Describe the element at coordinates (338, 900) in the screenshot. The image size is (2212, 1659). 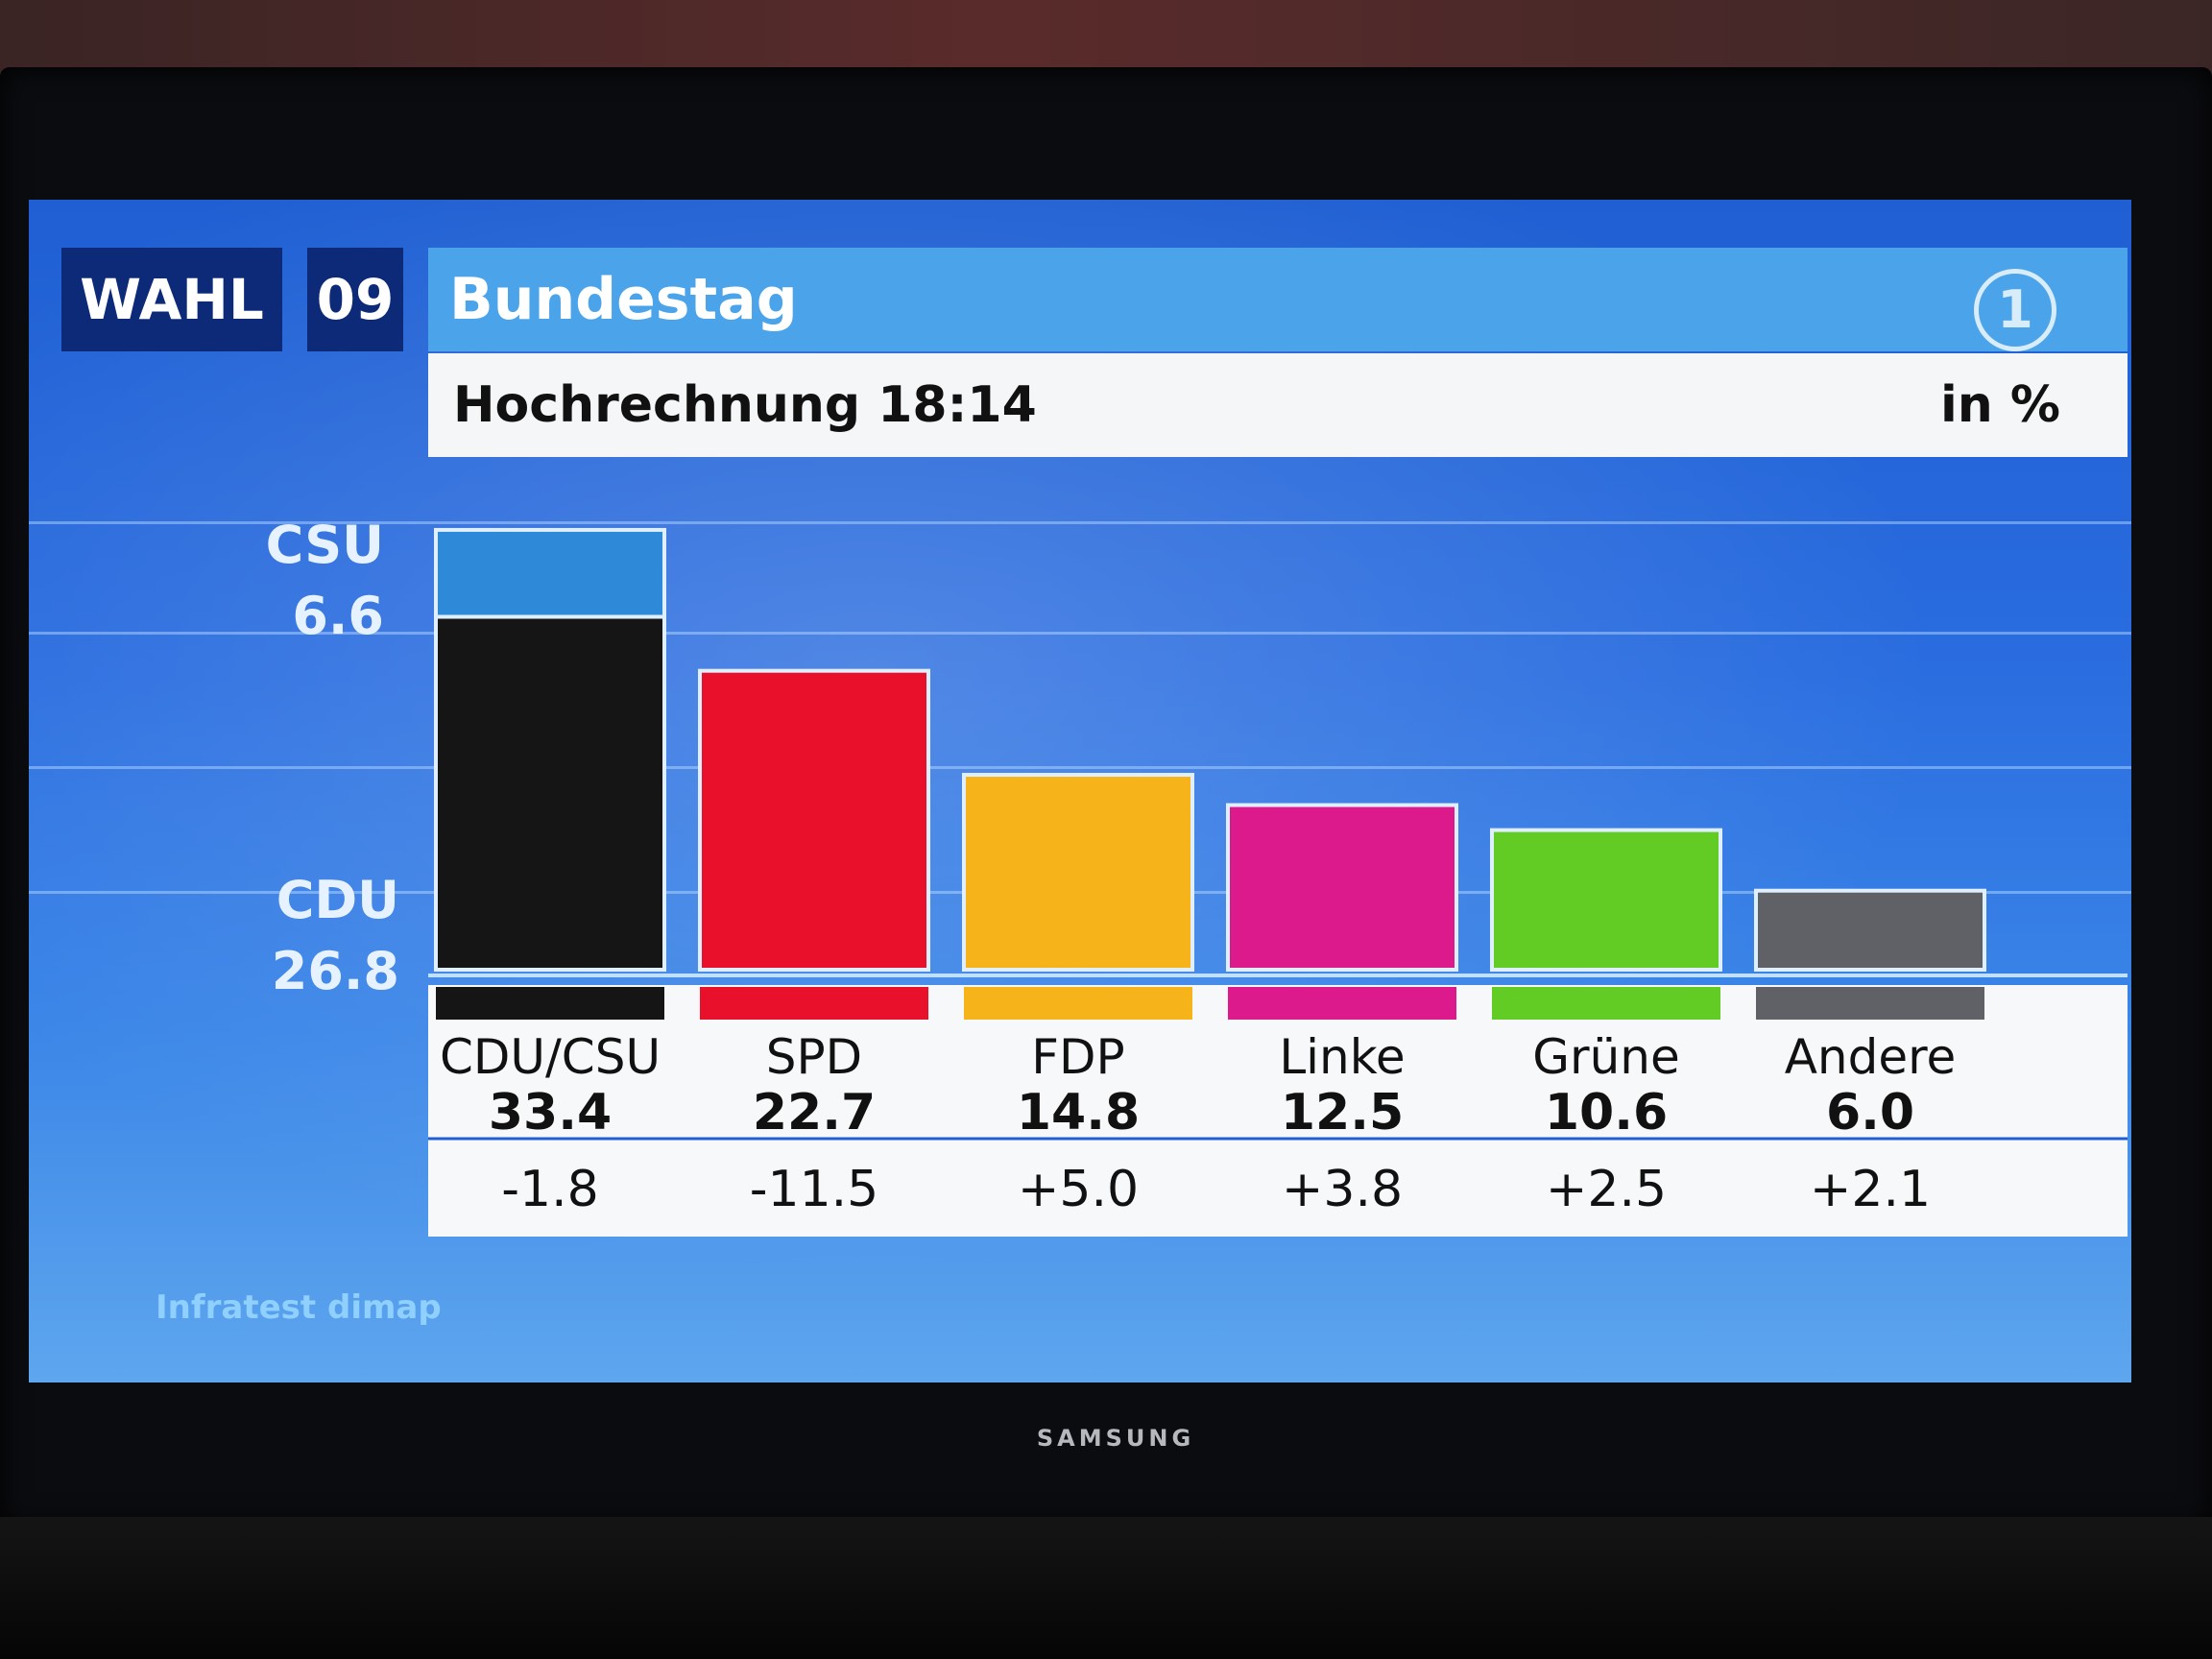
I see `cdu-side-label: CDU` at that location.